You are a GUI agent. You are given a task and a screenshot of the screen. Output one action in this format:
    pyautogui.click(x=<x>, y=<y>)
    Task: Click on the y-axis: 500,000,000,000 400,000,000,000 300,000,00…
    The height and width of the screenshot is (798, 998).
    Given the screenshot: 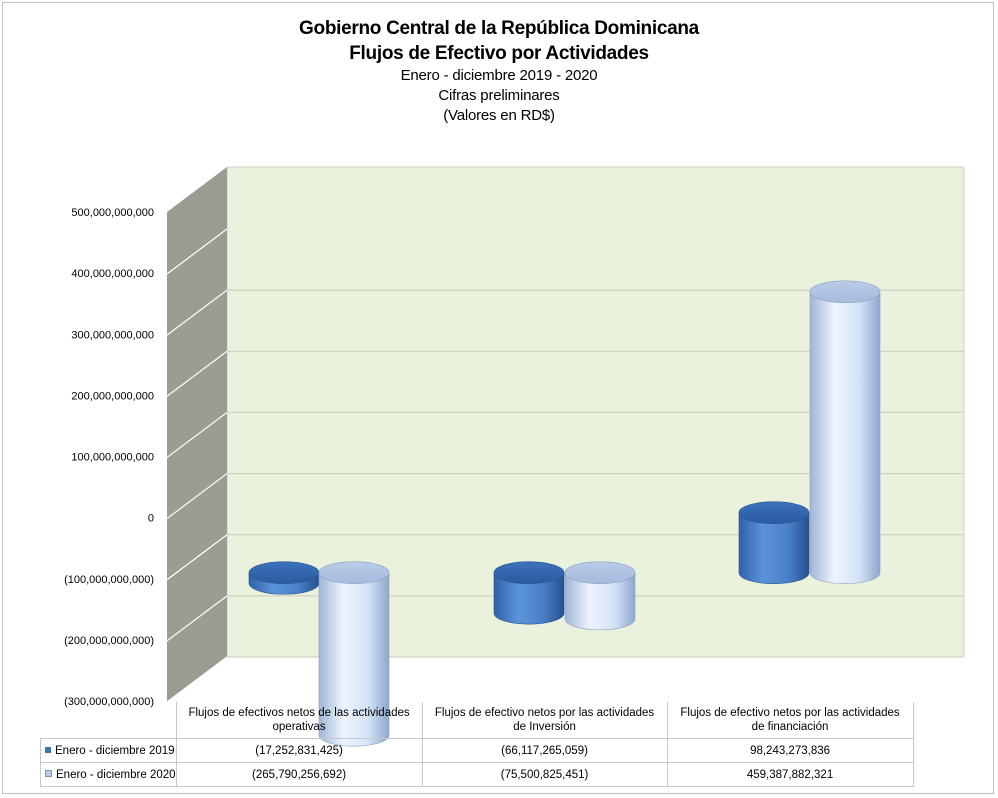 What is the action you would take?
    pyautogui.click(x=109, y=457)
    